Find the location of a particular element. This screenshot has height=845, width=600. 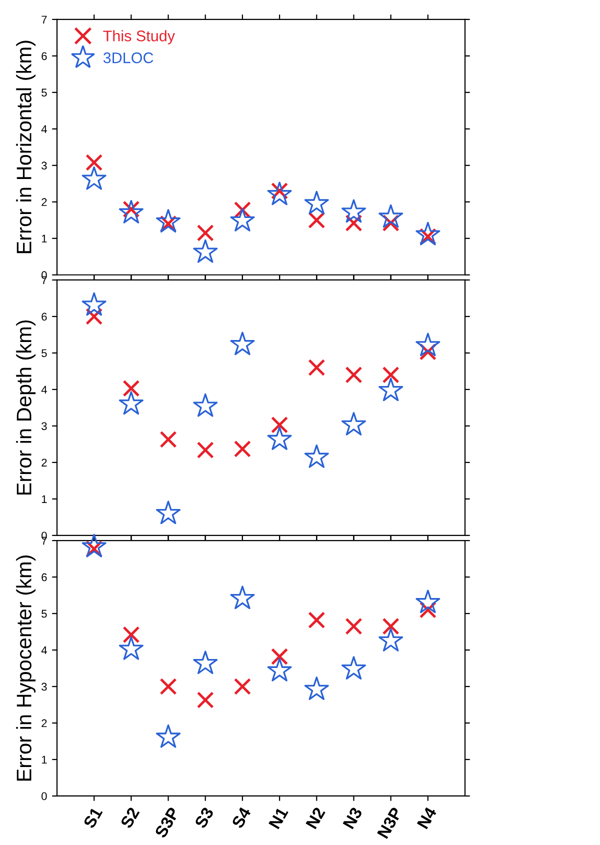

x-tick-label: N3 is located at coordinates (352, 818).